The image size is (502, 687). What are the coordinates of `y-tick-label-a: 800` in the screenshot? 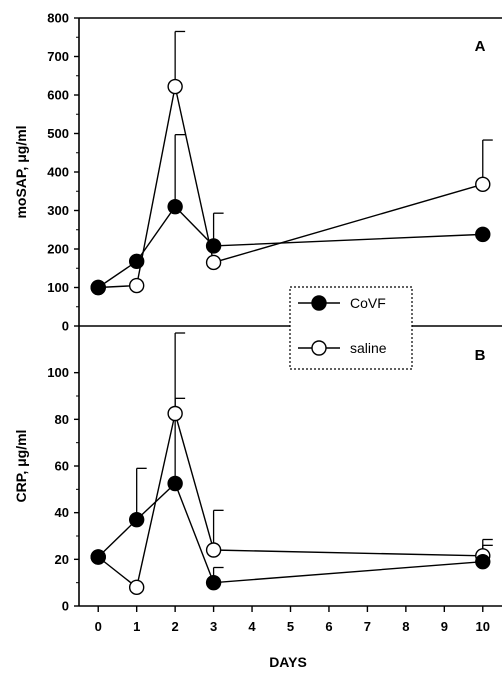 It's located at (58, 18).